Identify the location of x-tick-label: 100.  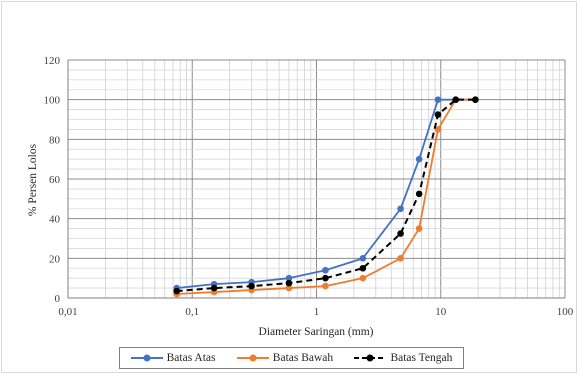
(565, 312).